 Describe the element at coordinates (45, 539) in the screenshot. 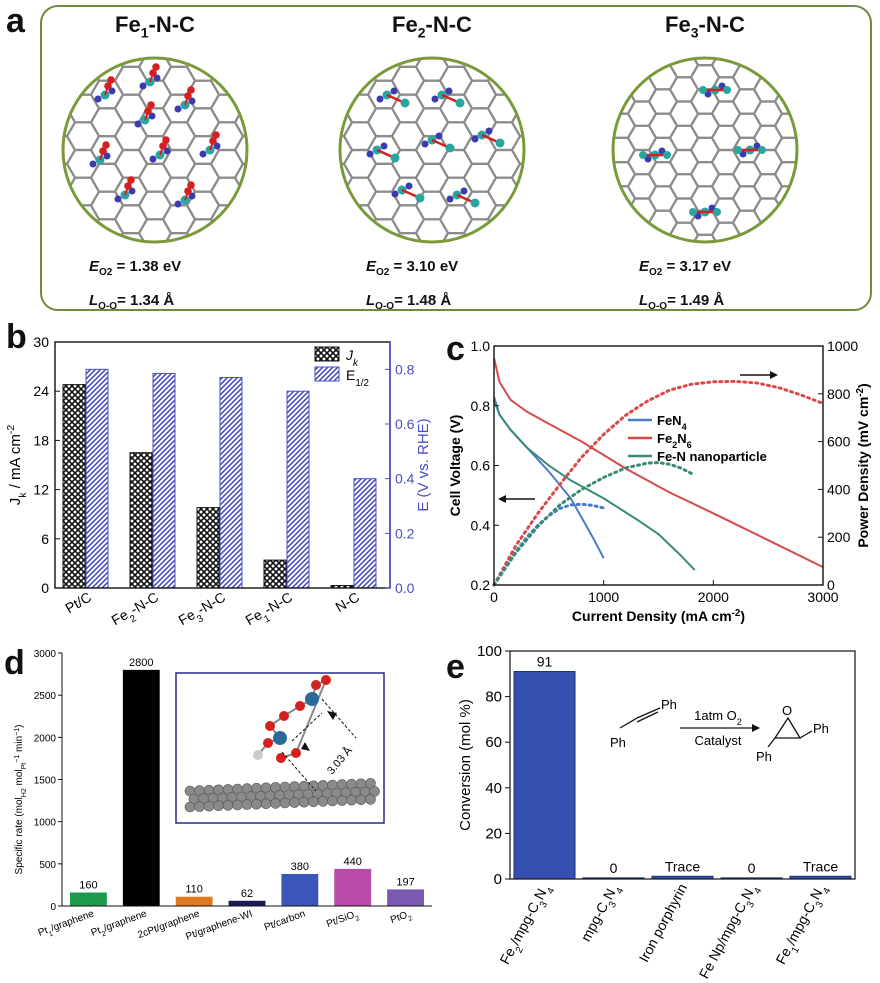

I see `y-tick-label: 6` at that location.